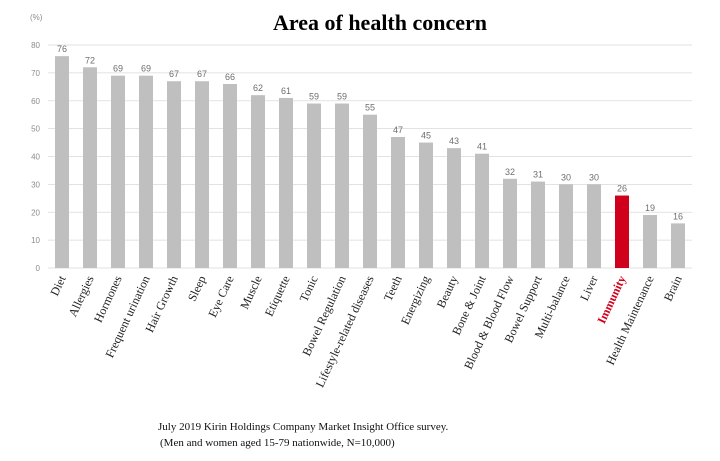  What do you see at coordinates (220, 296) in the screenshot?
I see `category-label: Eye Care` at bounding box center [220, 296].